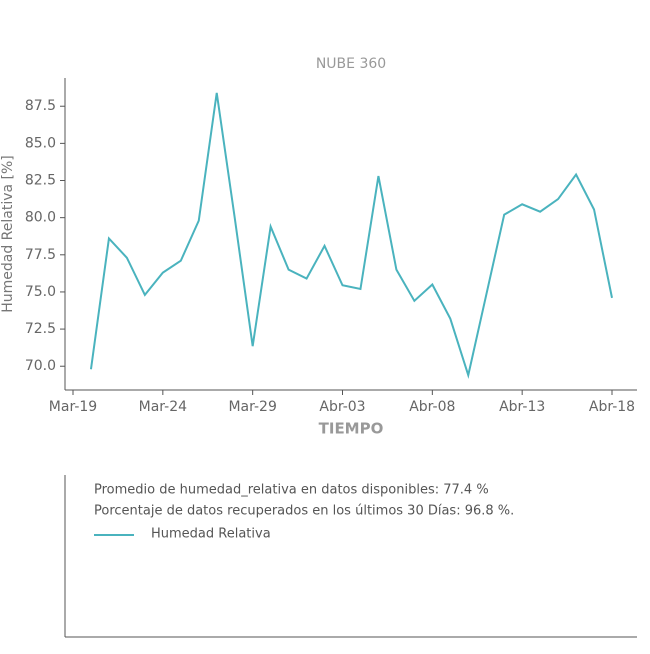 Image resolution: width=650 pixels, height=654 pixels. Describe the element at coordinates (522, 407) in the screenshot. I see `x-tick-label: Abr-13` at that location.